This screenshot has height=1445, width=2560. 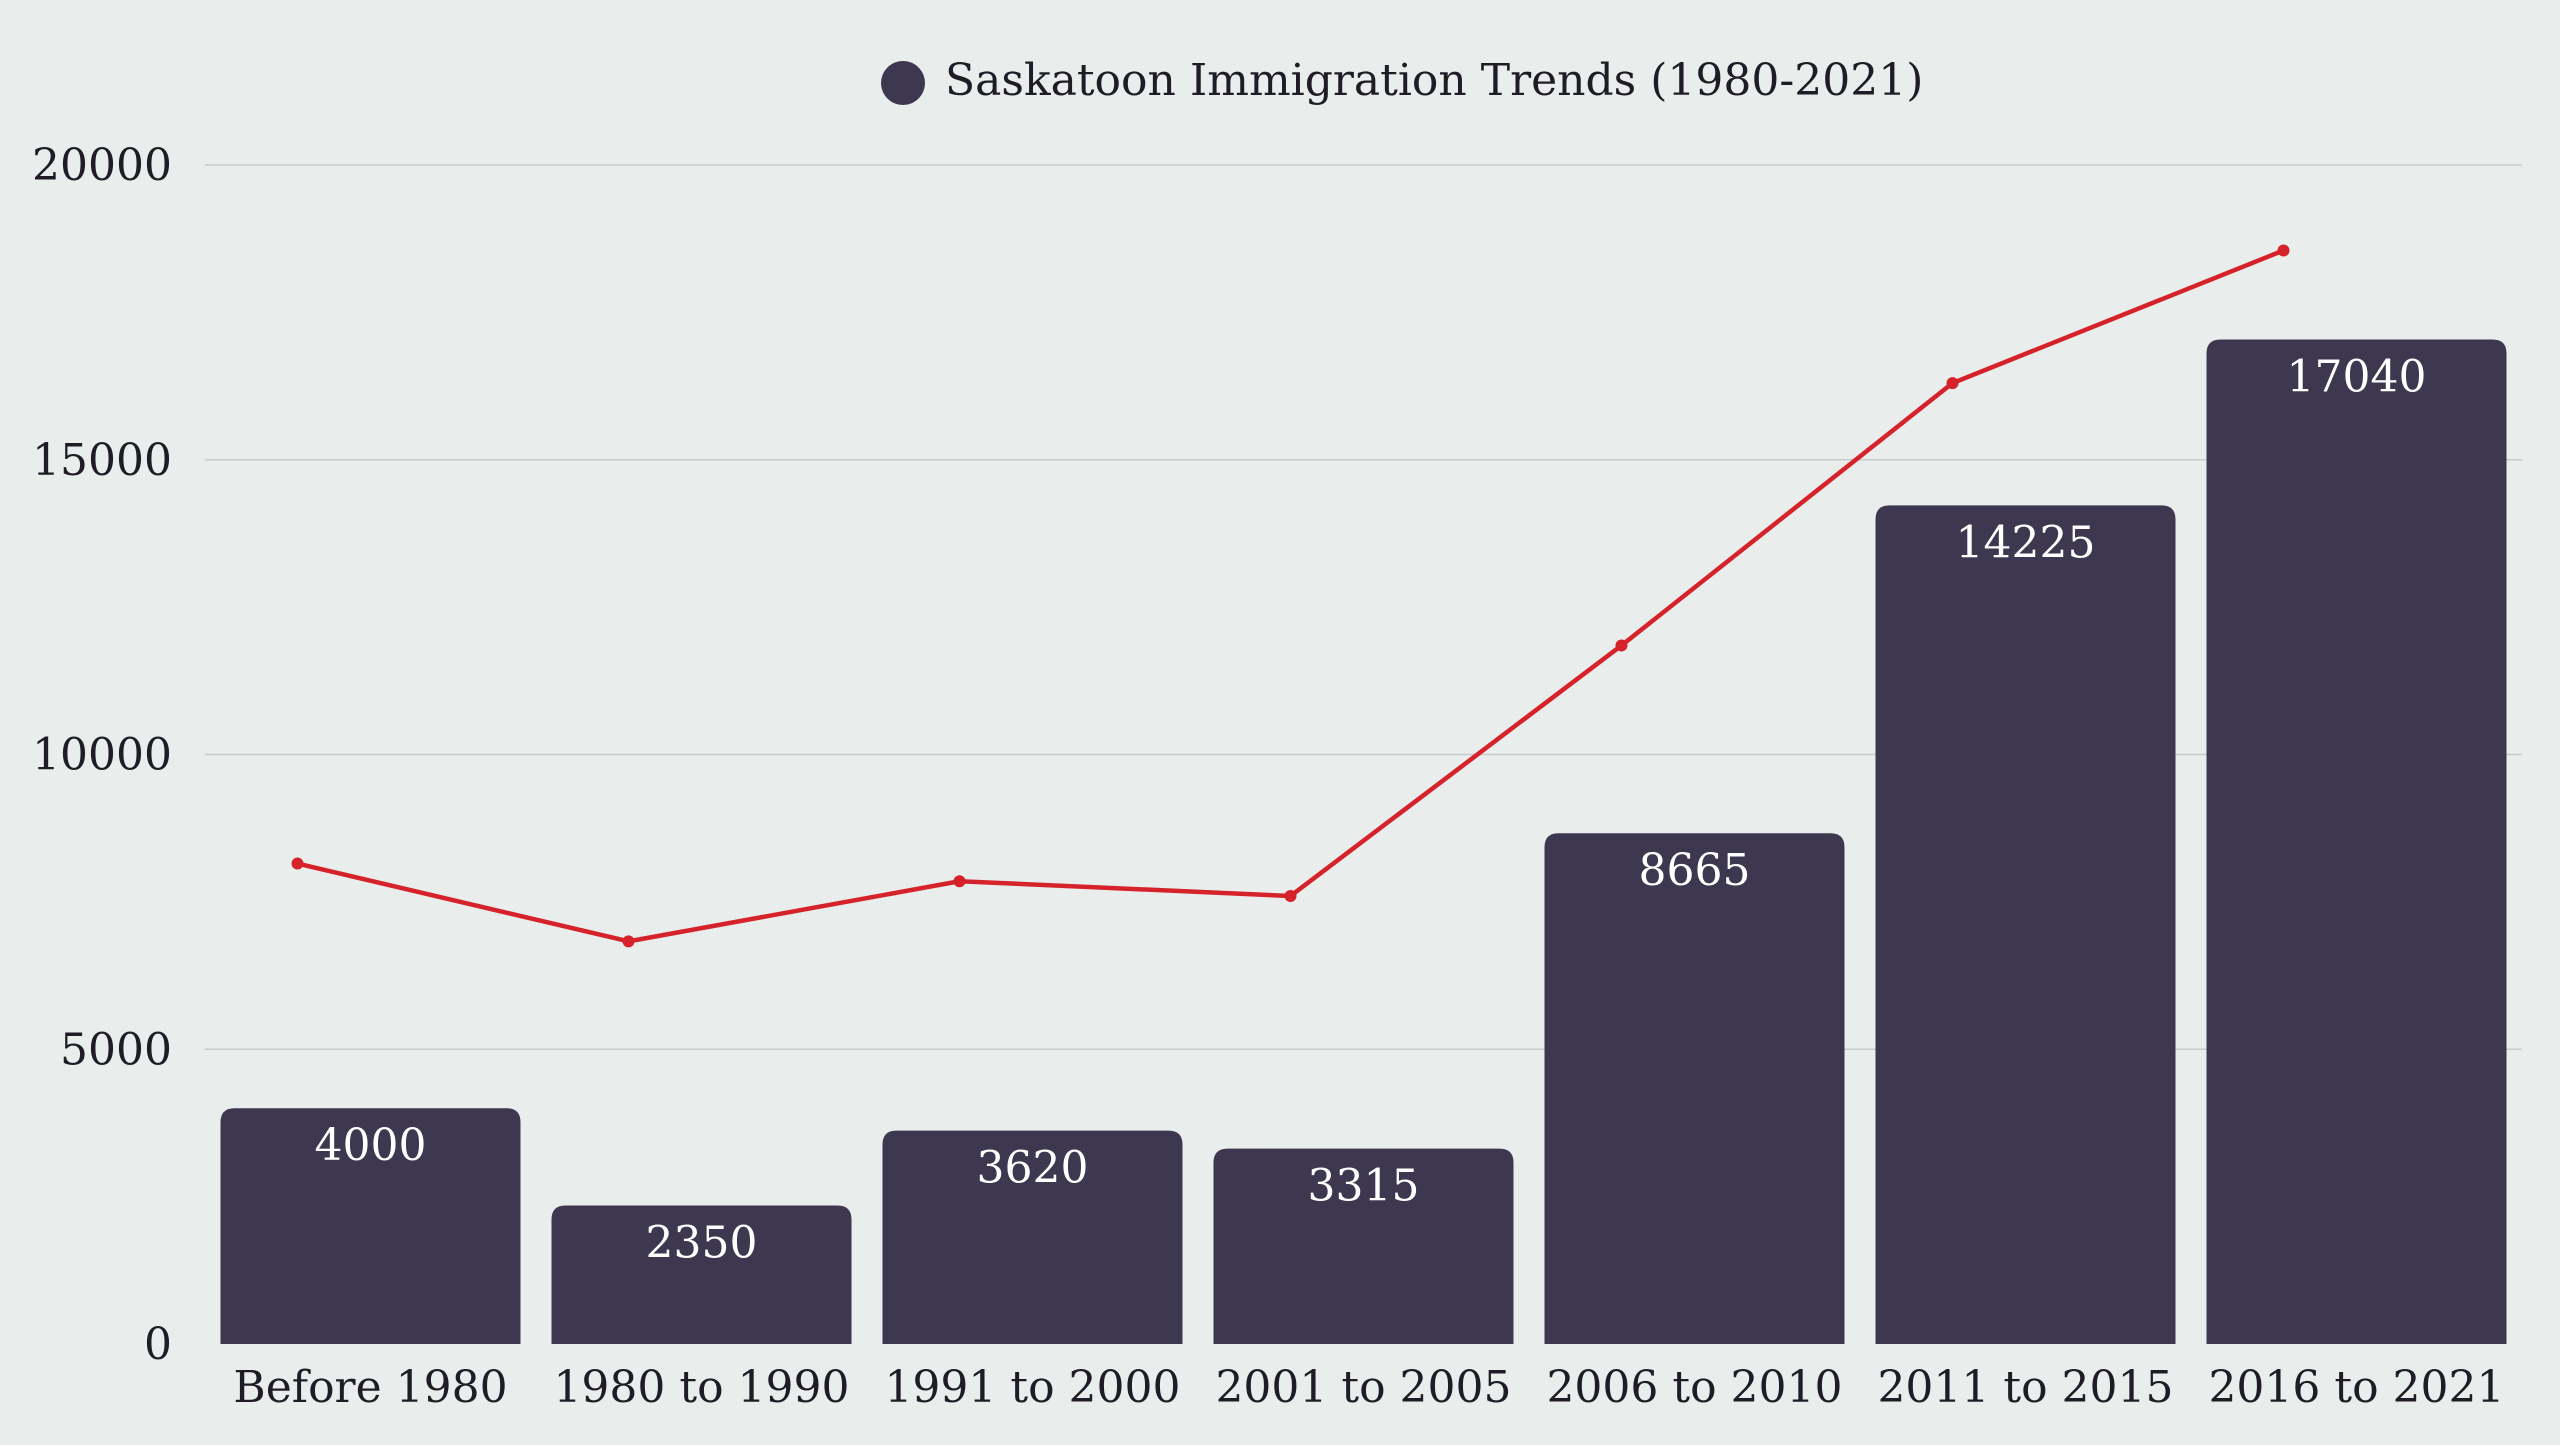 What do you see at coordinates (1033, 1168) in the screenshot?
I see `bar-data-label: 3620` at bounding box center [1033, 1168].